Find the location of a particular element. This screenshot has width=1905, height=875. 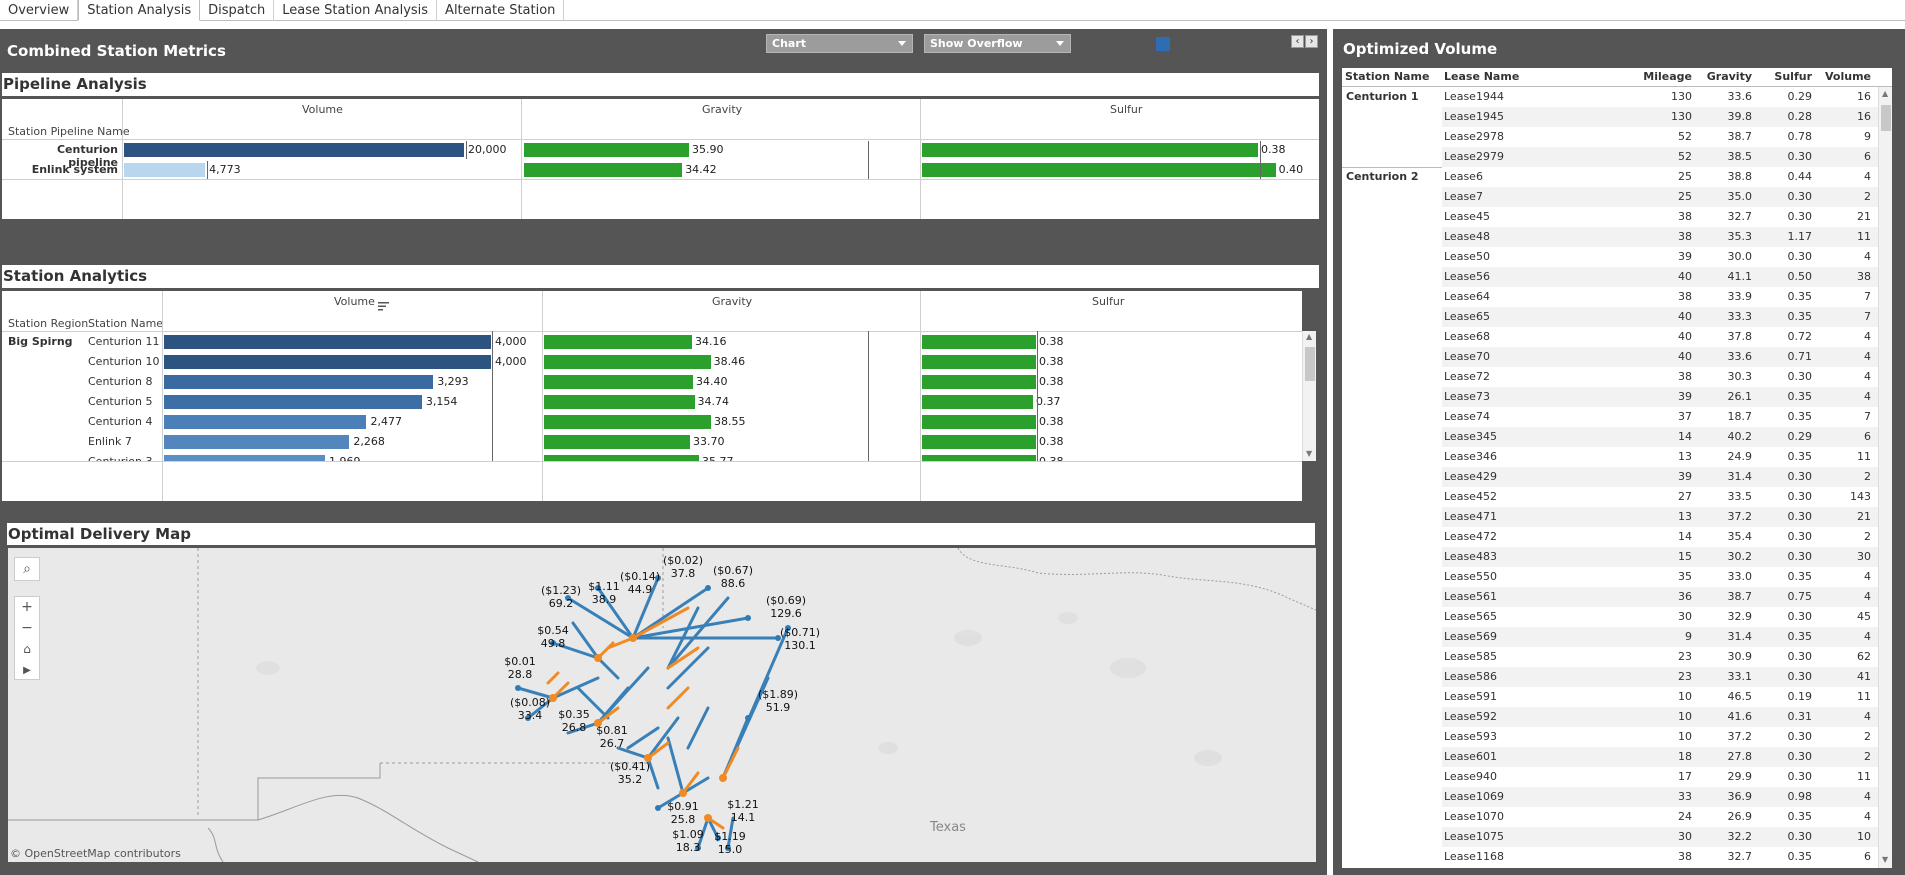

table-row: Lease73 39 26.1 0.35 4 is located at coordinates (1662, 397).